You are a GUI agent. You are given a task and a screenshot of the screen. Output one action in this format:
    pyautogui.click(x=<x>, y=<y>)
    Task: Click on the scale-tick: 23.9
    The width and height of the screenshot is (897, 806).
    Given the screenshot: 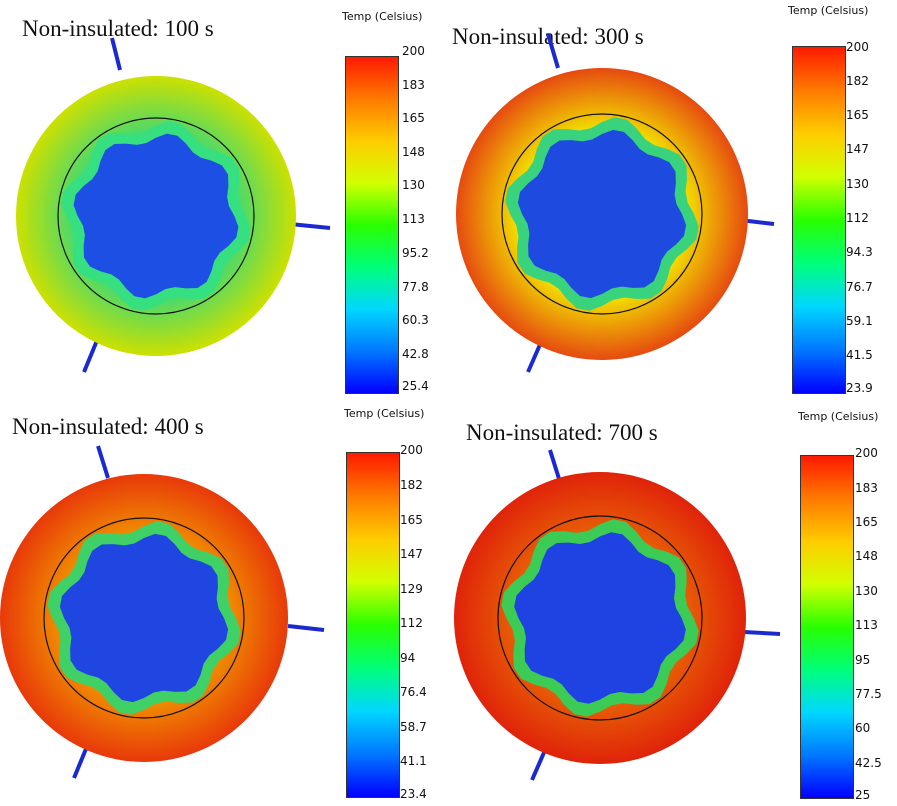 What is the action you would take?
    pyautogui.click(x=859, y=388)
    